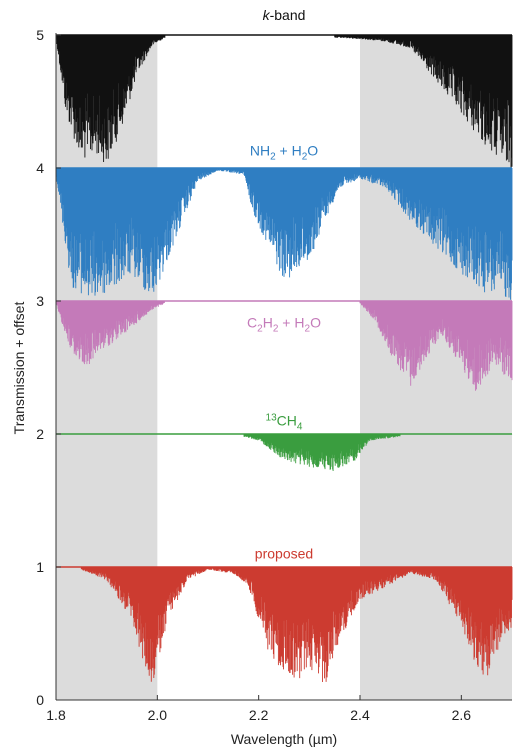 This screenshot has width=513, height=748. What do you see at coordinates (360, 715) in the screenshot?
I see `x-tick-label-3: 2.4` at bounding box center [360, 715].